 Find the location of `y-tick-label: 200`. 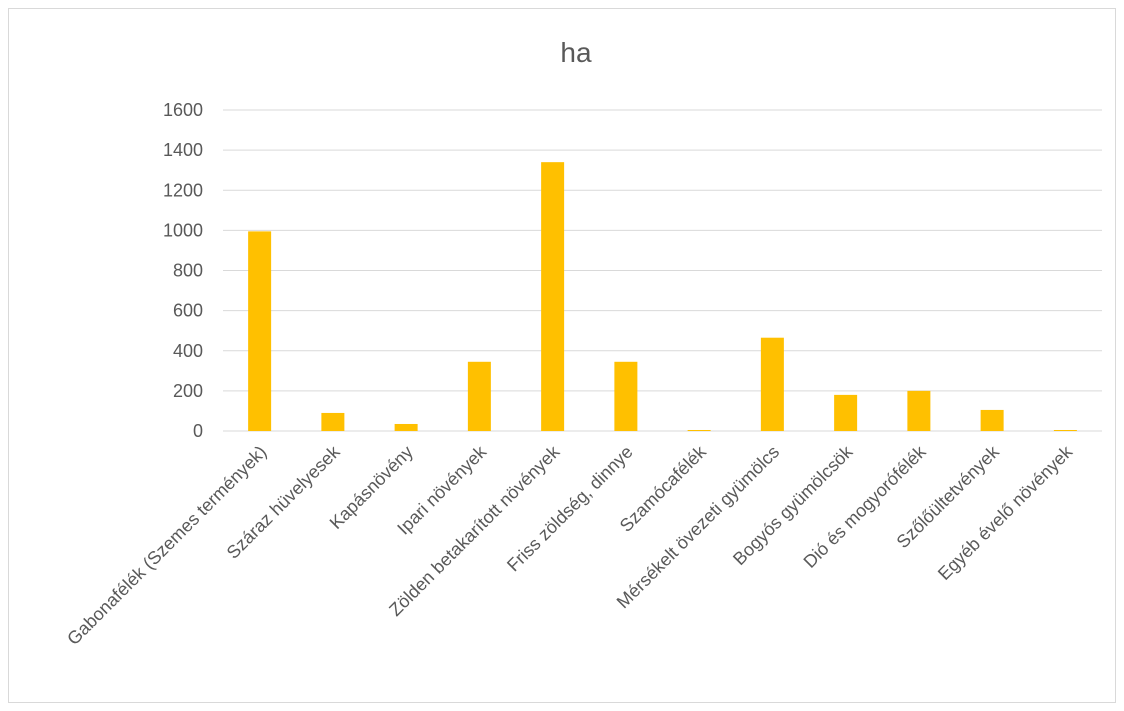

y-tick-label: 200 is located at coordinates (188, 391).